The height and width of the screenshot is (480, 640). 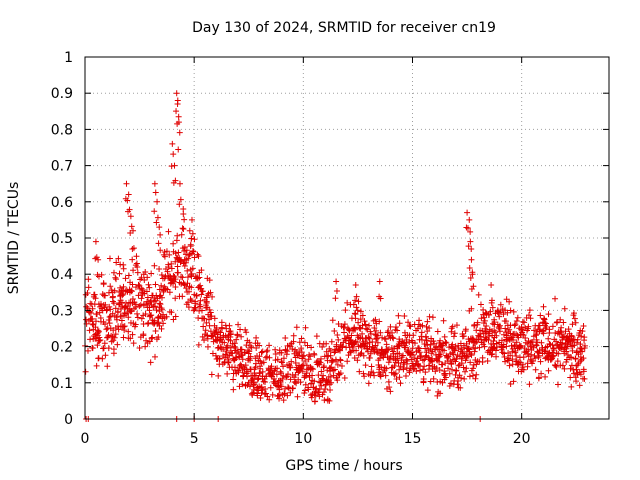 What do you see at coordinates (62, 311) in the screenshot?
I see `y-tick-label: 0.3` at bounding box center [62, 311].